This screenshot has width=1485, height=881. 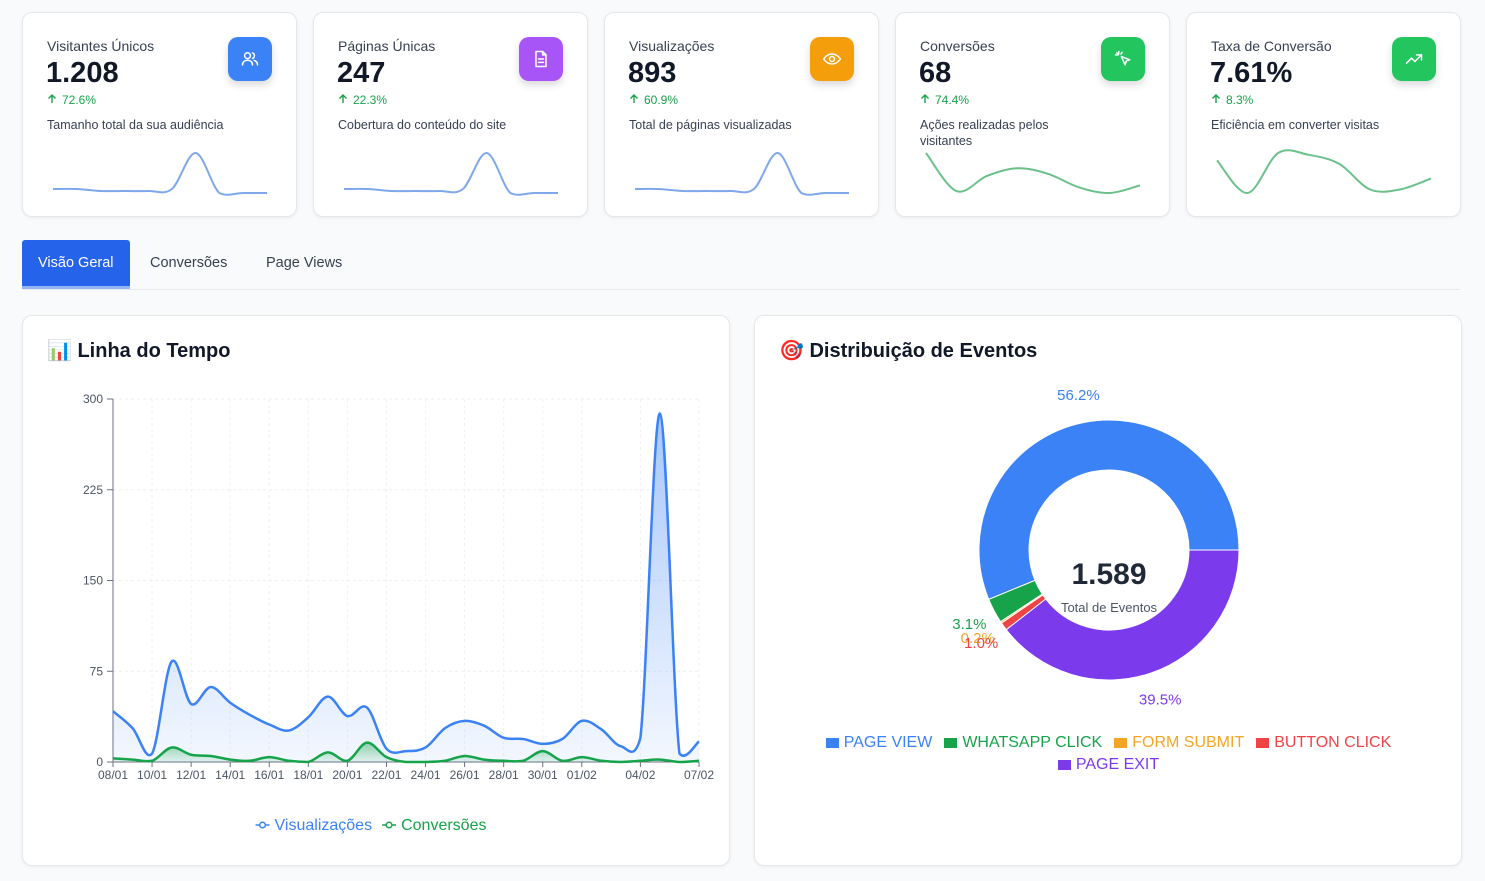 What do you see at coordinates (269, 775) in the screenshot?
I see `x-tick-label: 16/01` at bounding box center [269, 775].